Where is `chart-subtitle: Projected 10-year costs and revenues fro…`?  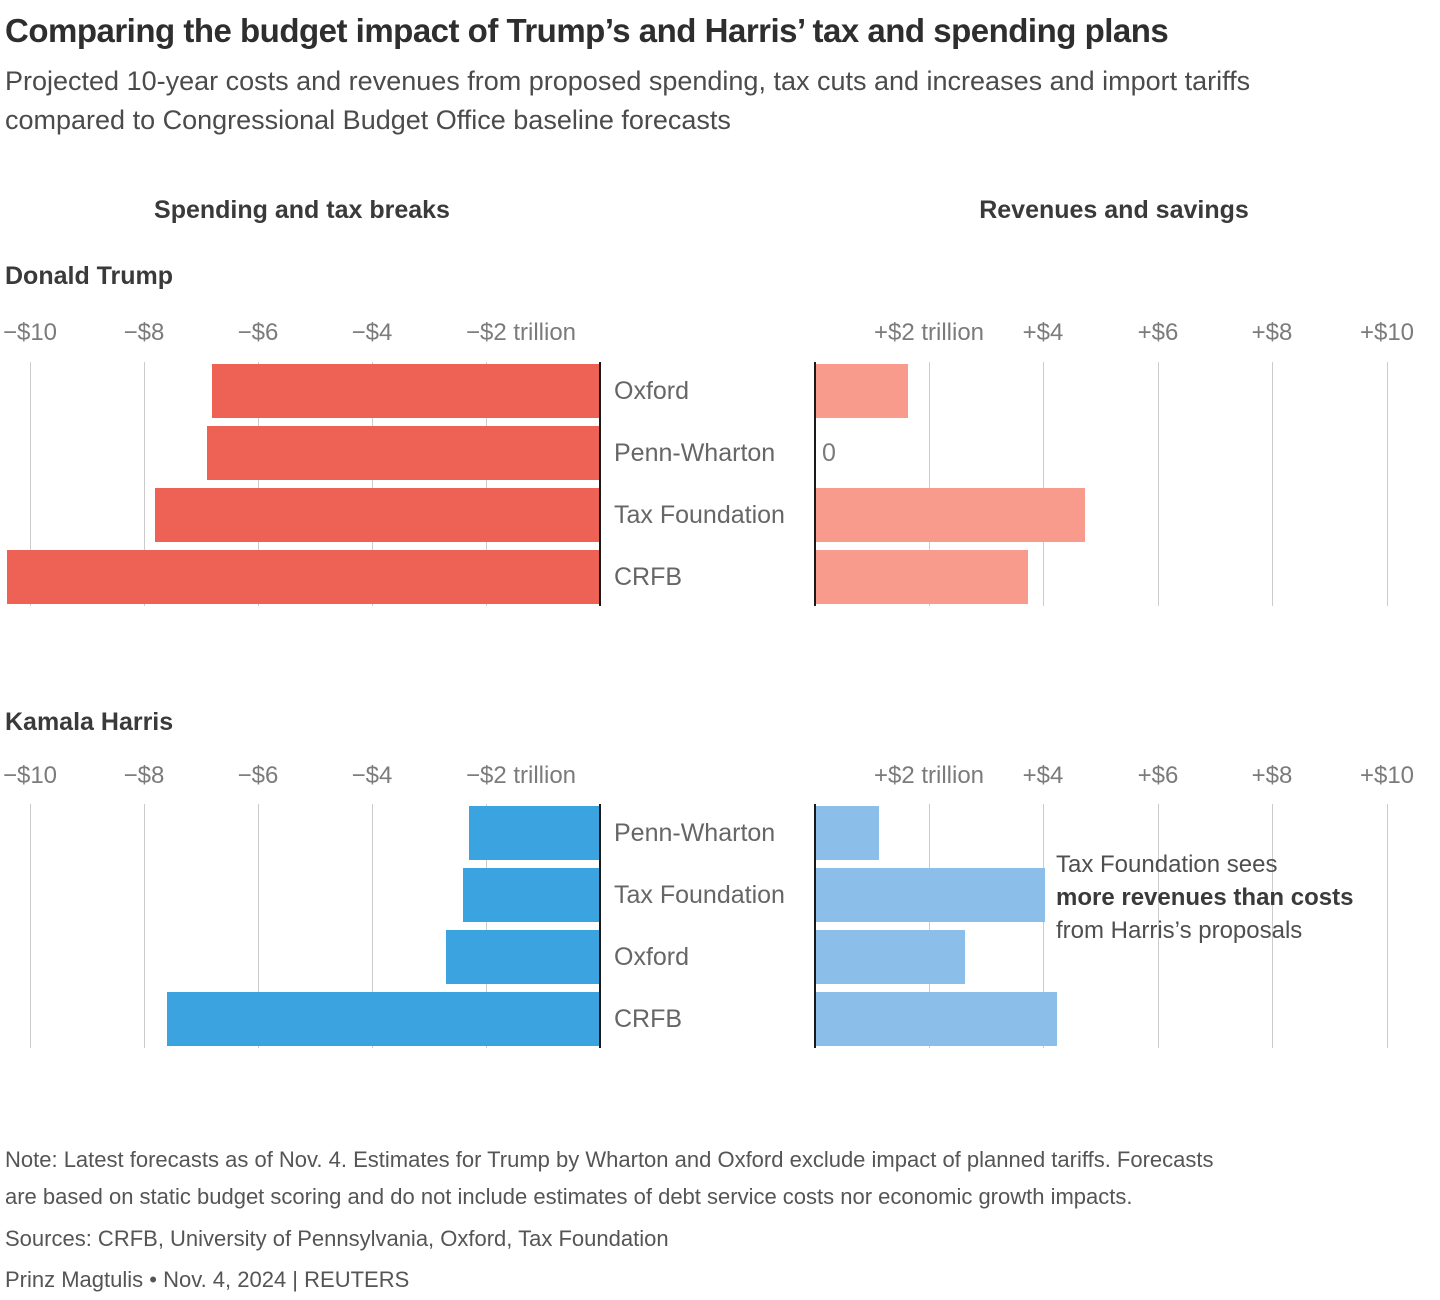 chart-subtitle: Projected 10-year costs and revenues fro… is located at coordinates (628, 100).